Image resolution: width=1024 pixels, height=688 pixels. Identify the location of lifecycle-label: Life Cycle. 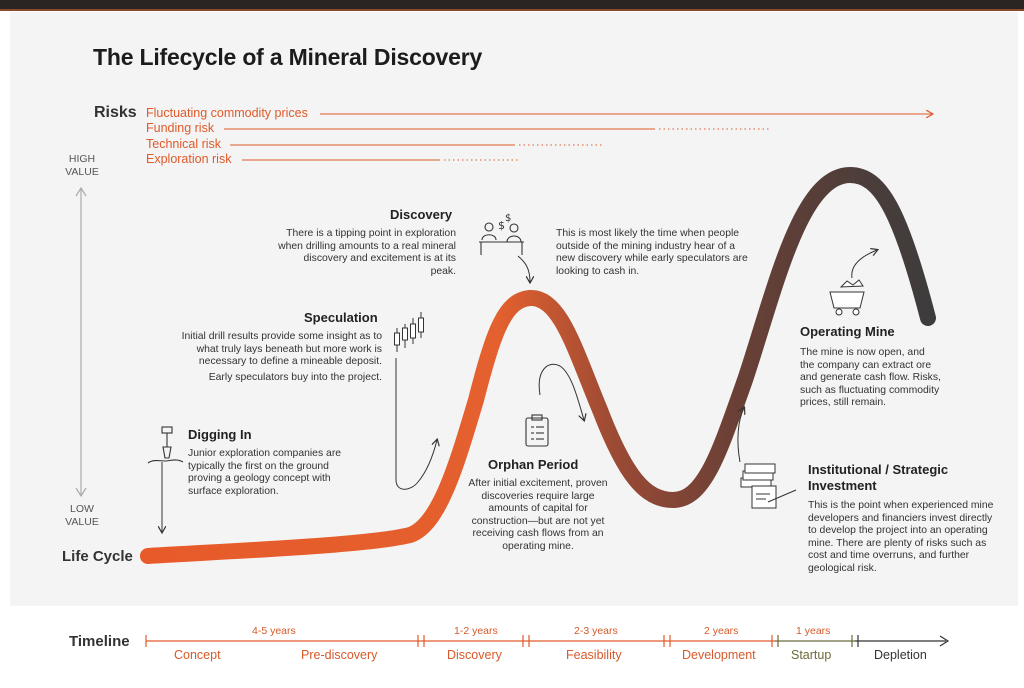
(97, 556).